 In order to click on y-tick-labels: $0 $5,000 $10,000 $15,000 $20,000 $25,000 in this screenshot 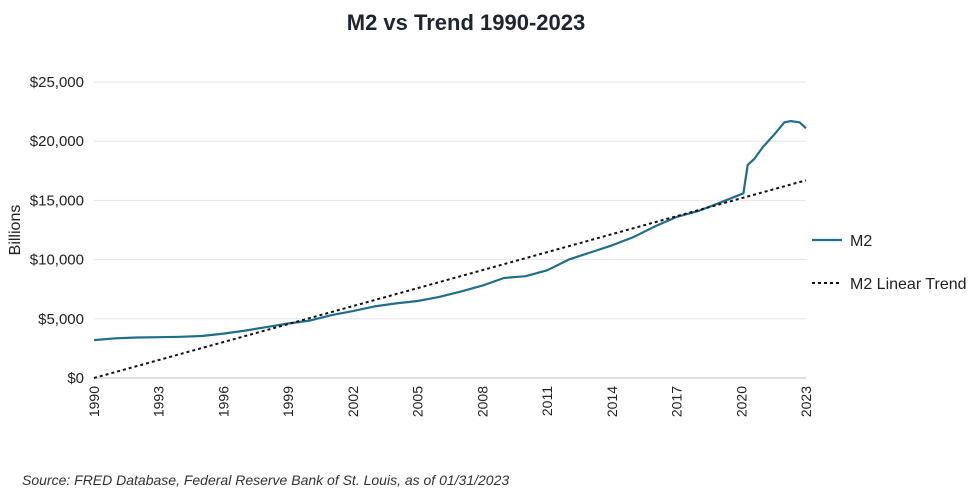, I will do `click(57, 230)`.